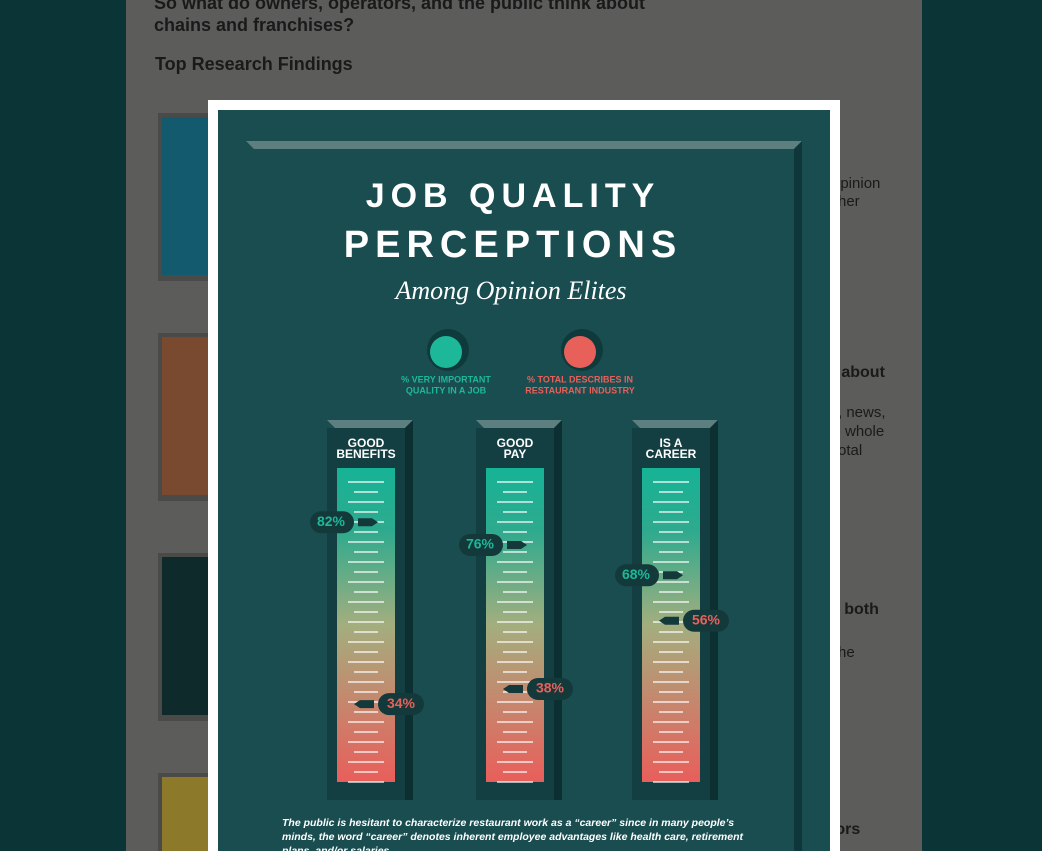 Image resolution: width=1042 pixels, height=851 pixels. I want to click on footnote: plans, and/or salaries., so click(336, 848).